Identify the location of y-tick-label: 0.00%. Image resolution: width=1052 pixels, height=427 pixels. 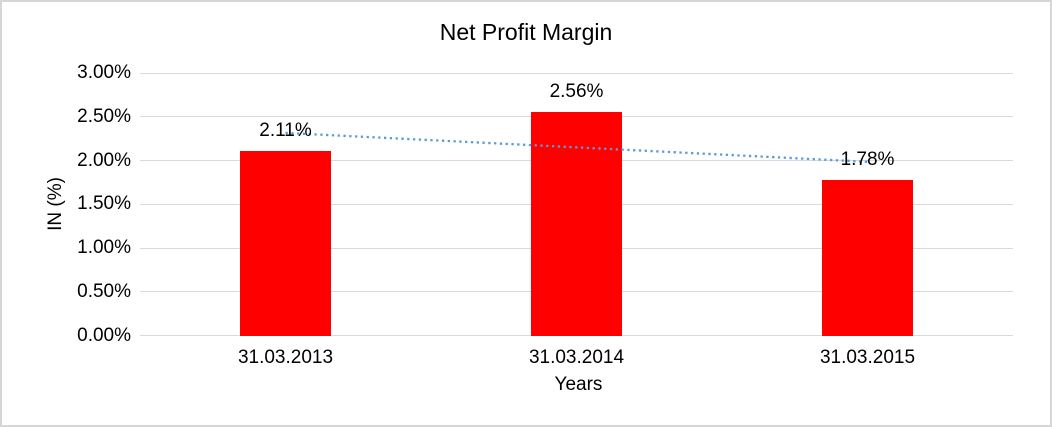
(104, 335).